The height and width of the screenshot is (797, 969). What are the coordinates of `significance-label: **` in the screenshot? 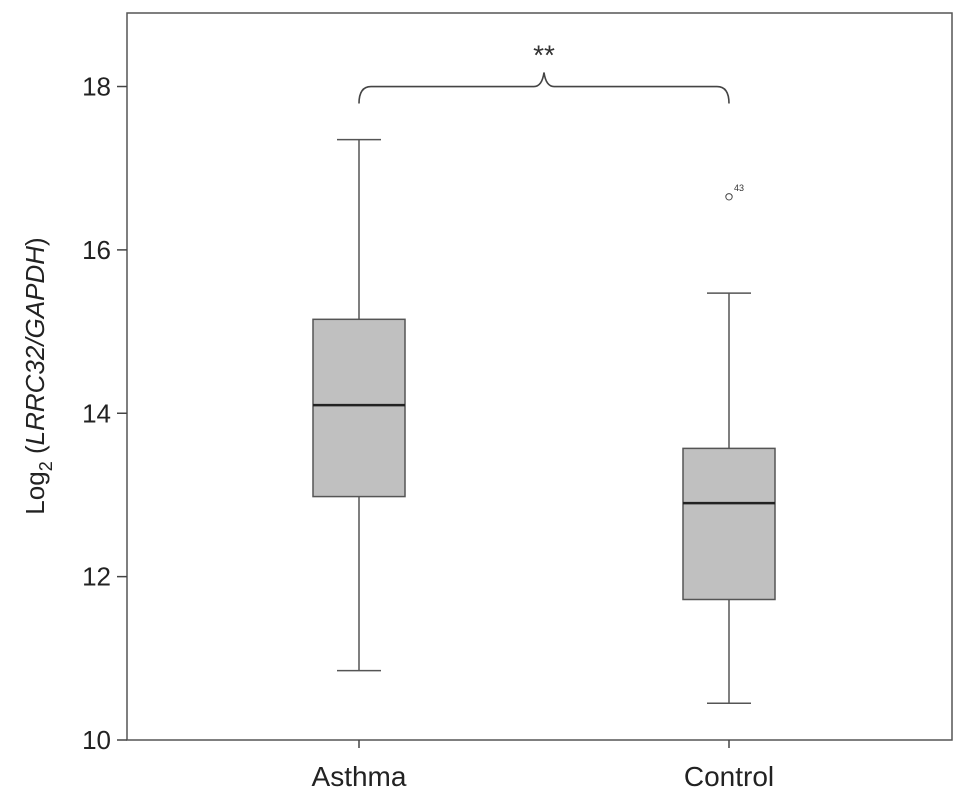 It's located at (544, 55).